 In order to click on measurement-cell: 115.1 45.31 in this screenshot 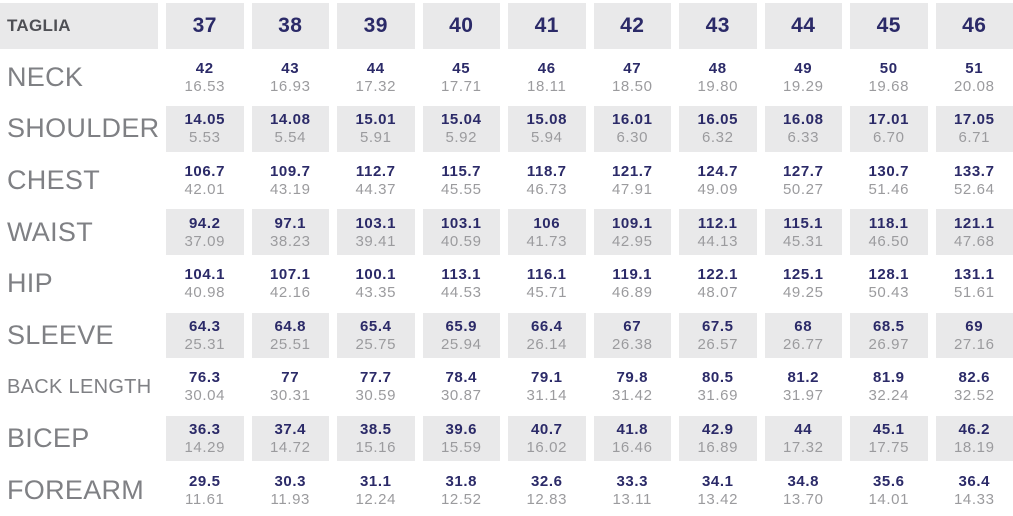, I will do `click(803, 232)`.